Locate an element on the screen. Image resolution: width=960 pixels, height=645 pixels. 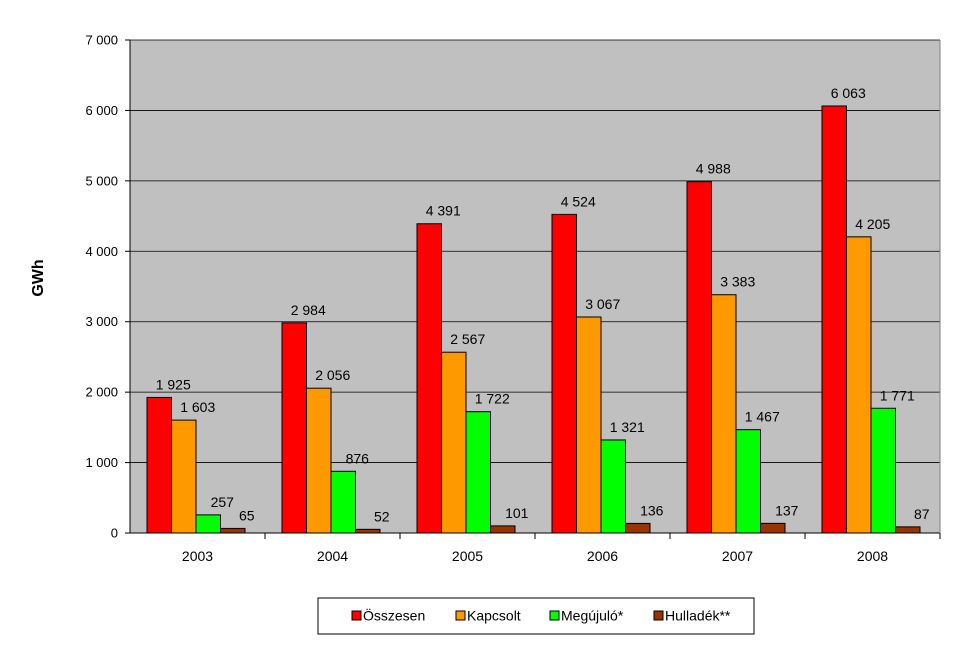
data-label: 101 is located at coordinates (517, 513).